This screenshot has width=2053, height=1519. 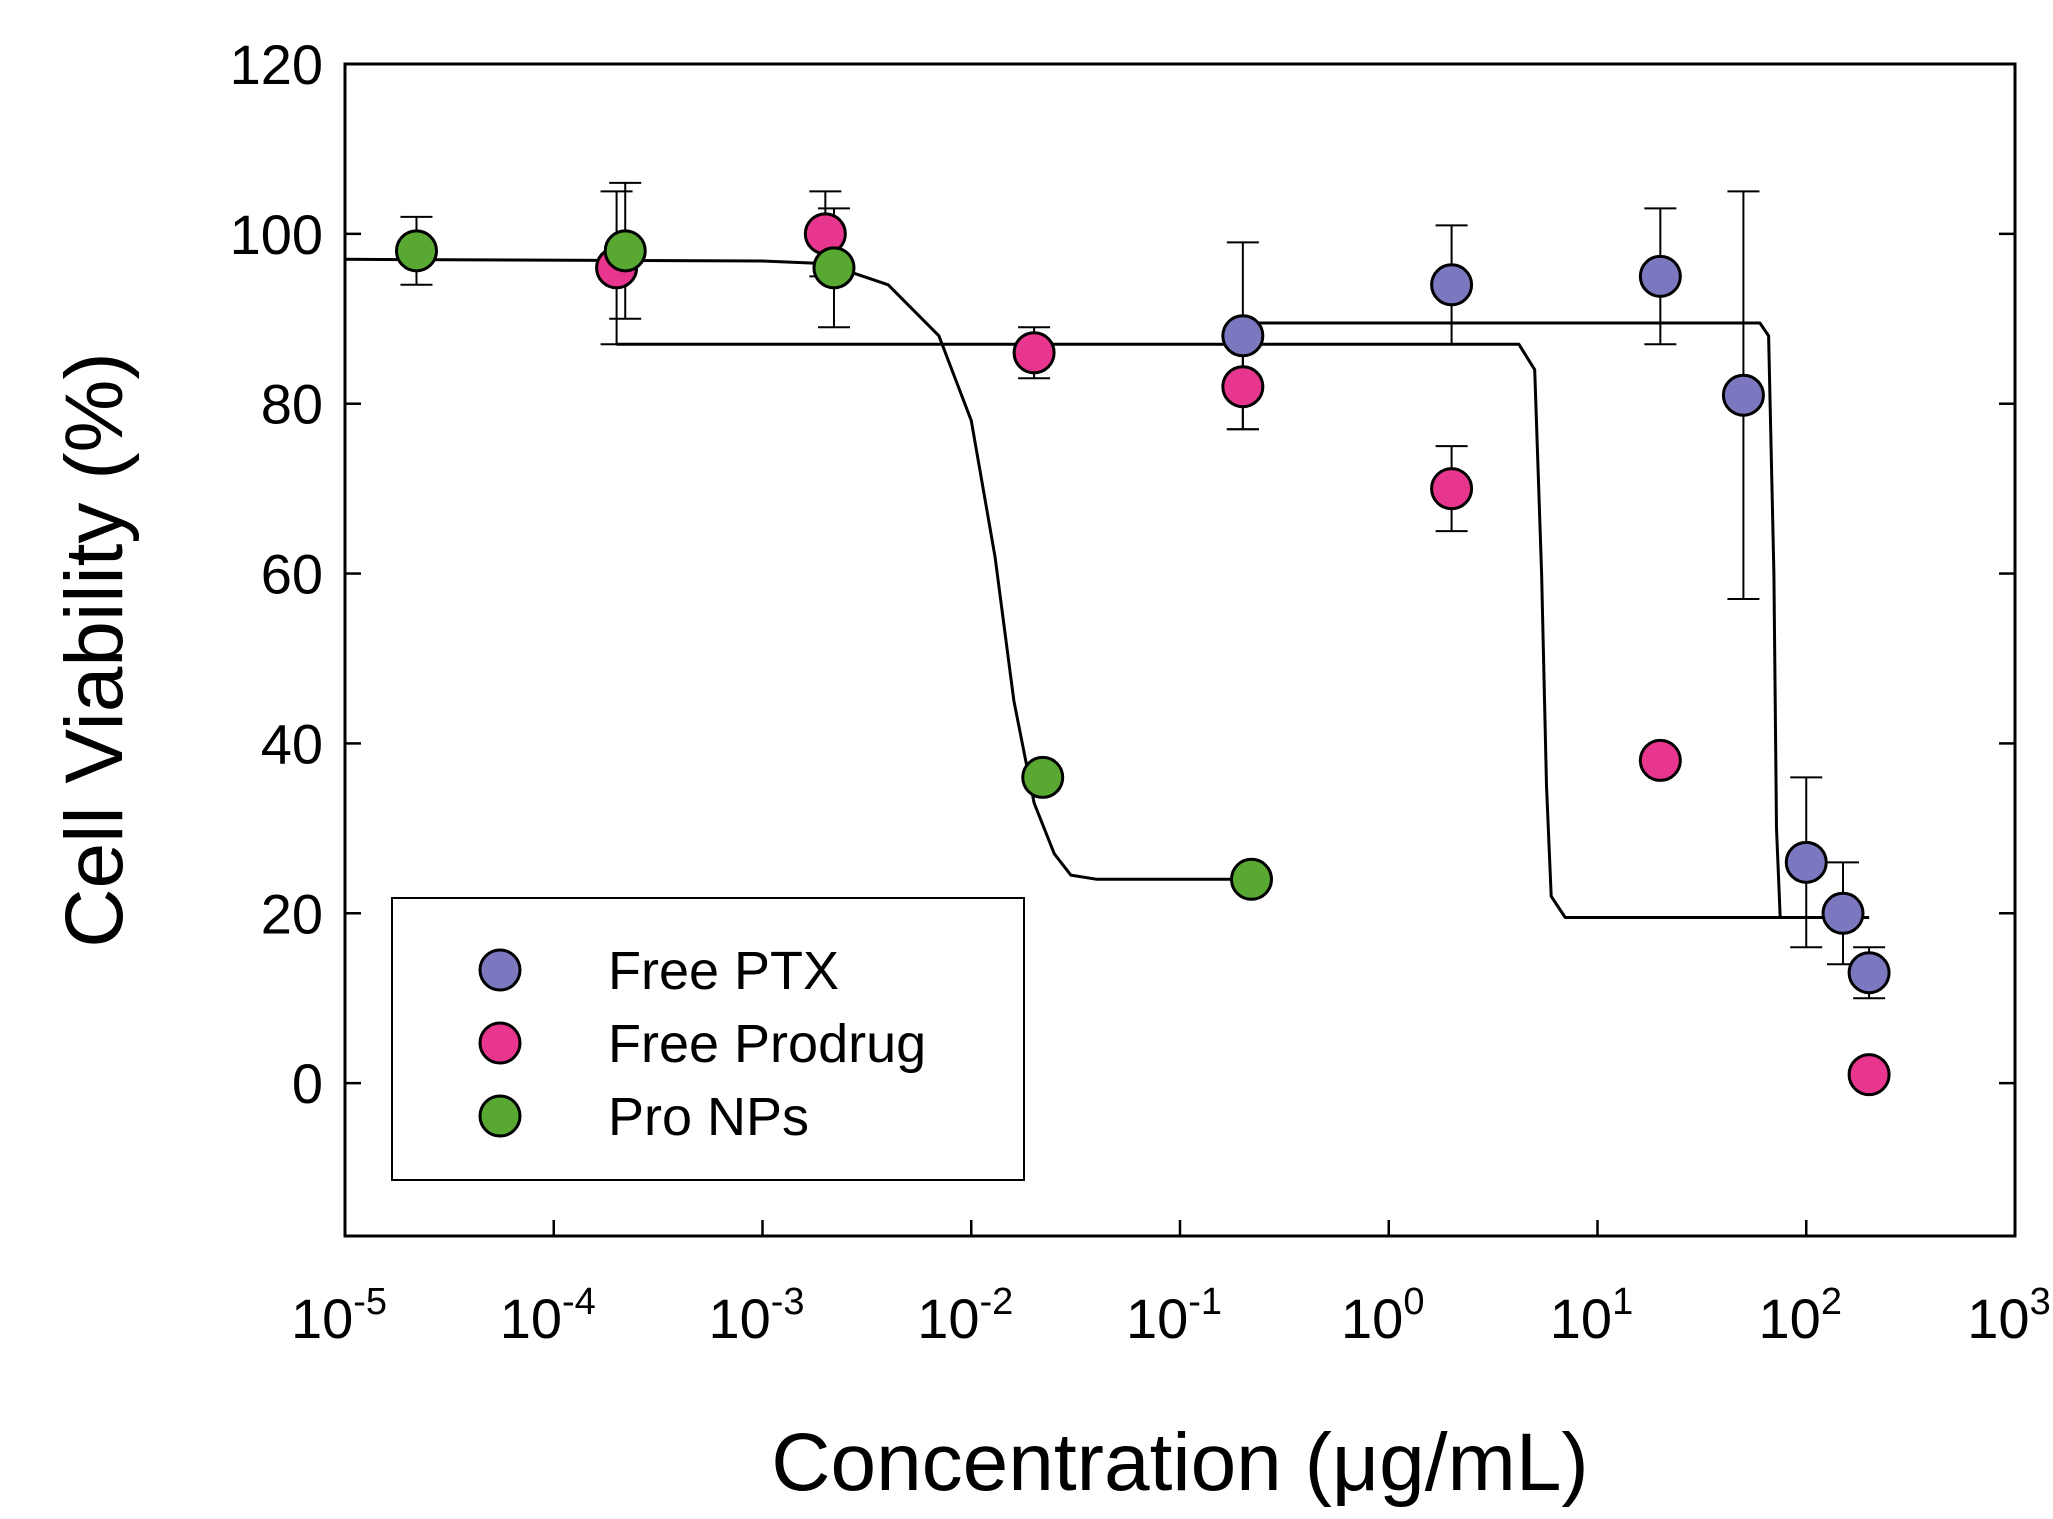 I want to click on legend: Free PTX Free Prodrug Pro NPs, so click(x=708, y=1039).